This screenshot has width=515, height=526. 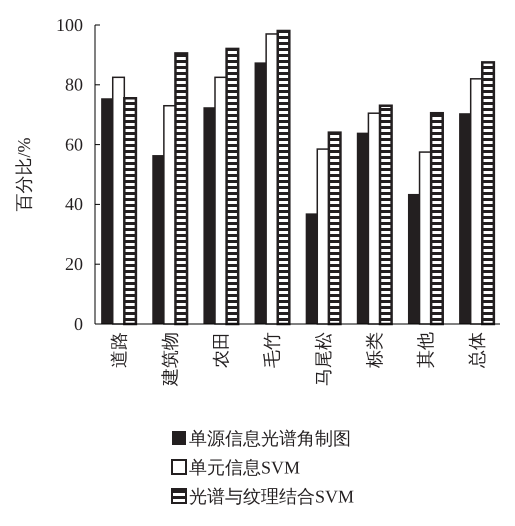 I want to click on x-tick-label: 农田, so click(x=221, y=350).